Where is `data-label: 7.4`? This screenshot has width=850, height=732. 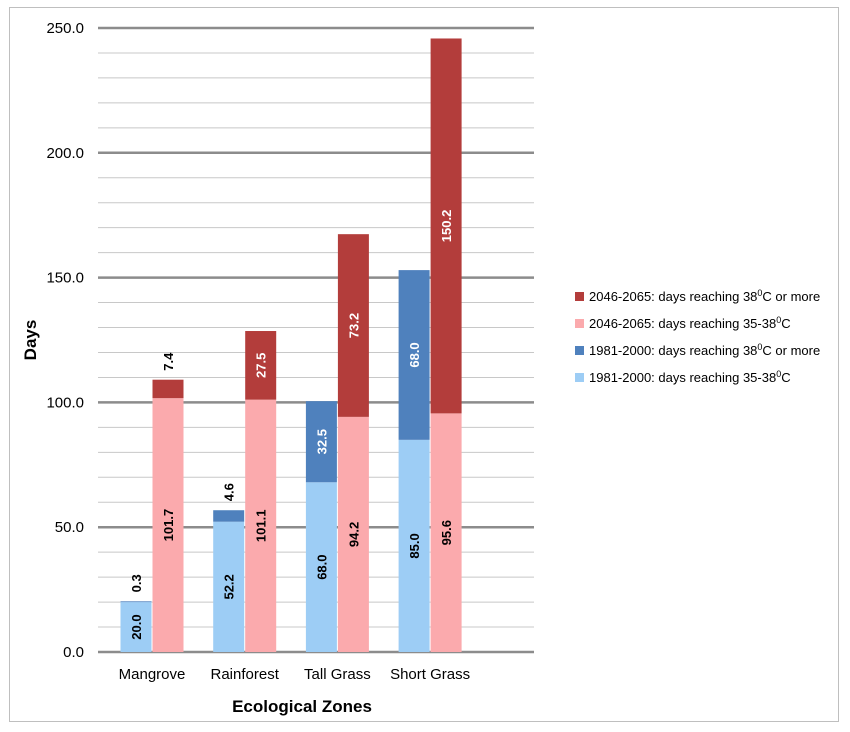 data-label: 7.4 is located at coordinates (168, 361).